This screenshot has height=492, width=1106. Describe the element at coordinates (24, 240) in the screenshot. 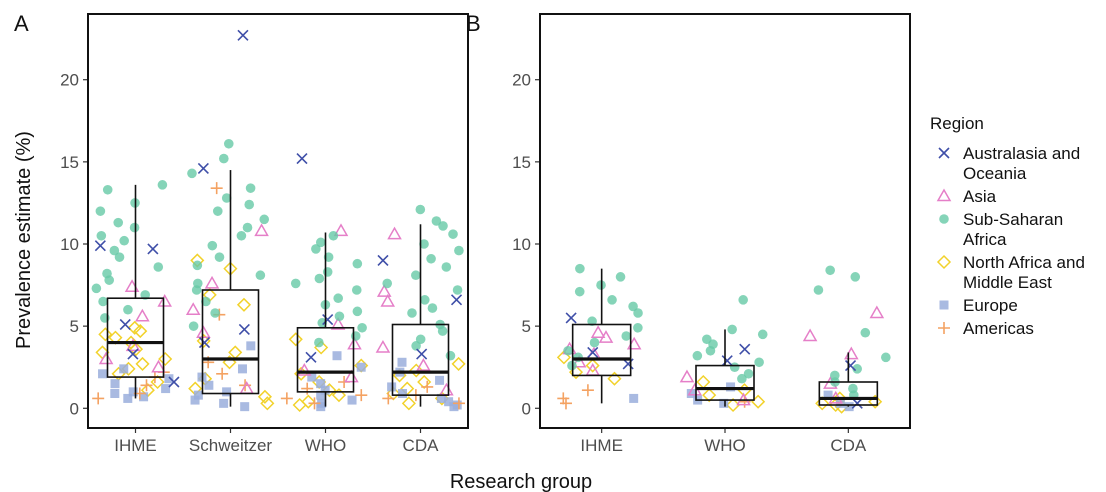

I see `y-axis-title: Prevalence estimate (%)` at that location.